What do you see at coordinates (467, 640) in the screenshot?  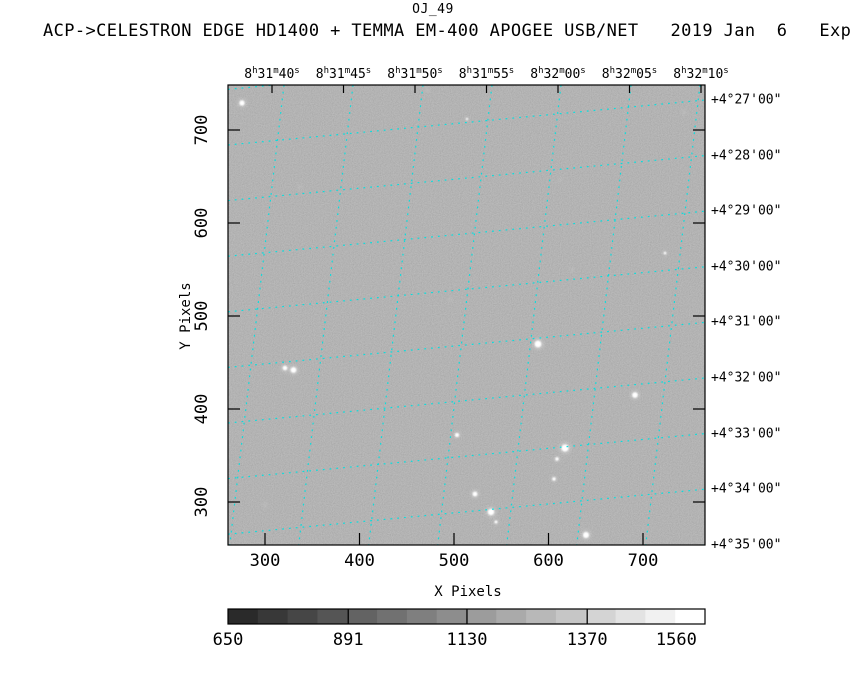 I see `colorbar-label: 1130` at bounding box center [467, 640].